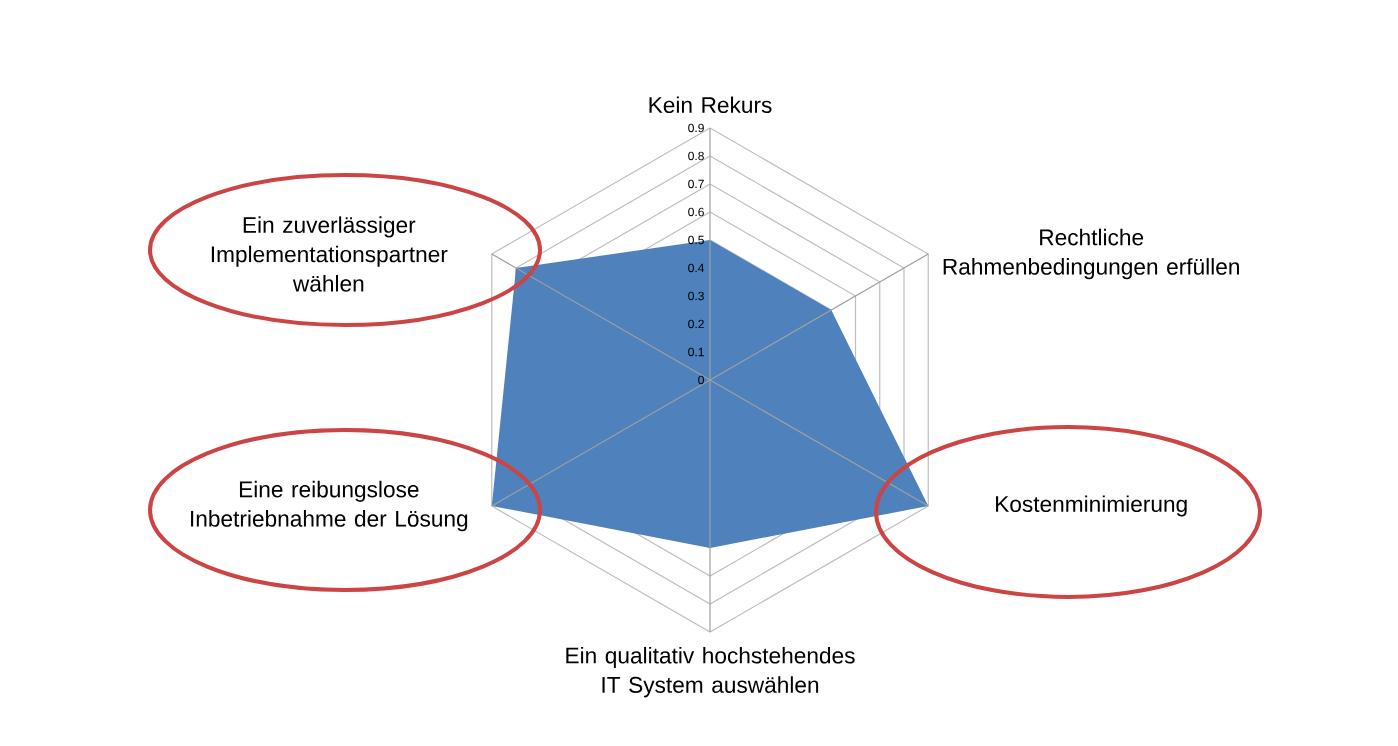 The width and height of the screenshot is (1398, 746). I want to click on y-tick-label: 0.8, so click(696, 156).